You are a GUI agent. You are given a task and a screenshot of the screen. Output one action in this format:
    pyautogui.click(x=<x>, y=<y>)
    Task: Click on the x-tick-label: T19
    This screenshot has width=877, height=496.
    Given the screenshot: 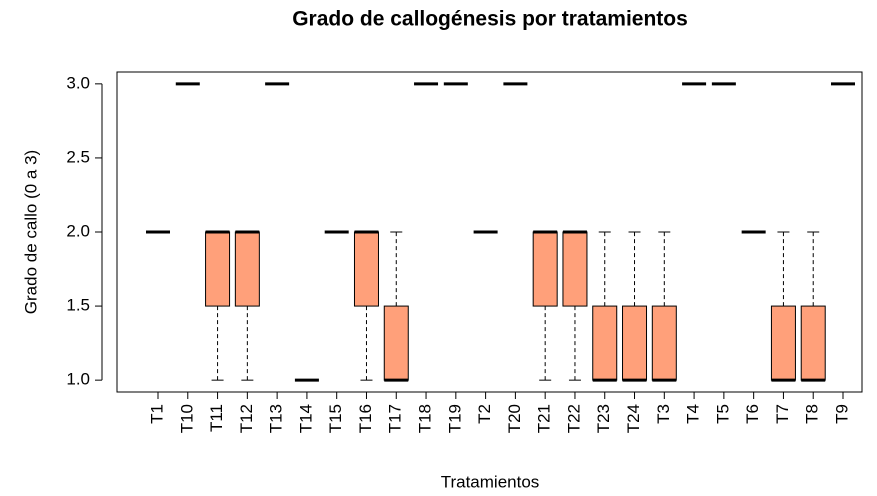 What is the action you would take?
    pyautogui.click(x=454, y=418)
    